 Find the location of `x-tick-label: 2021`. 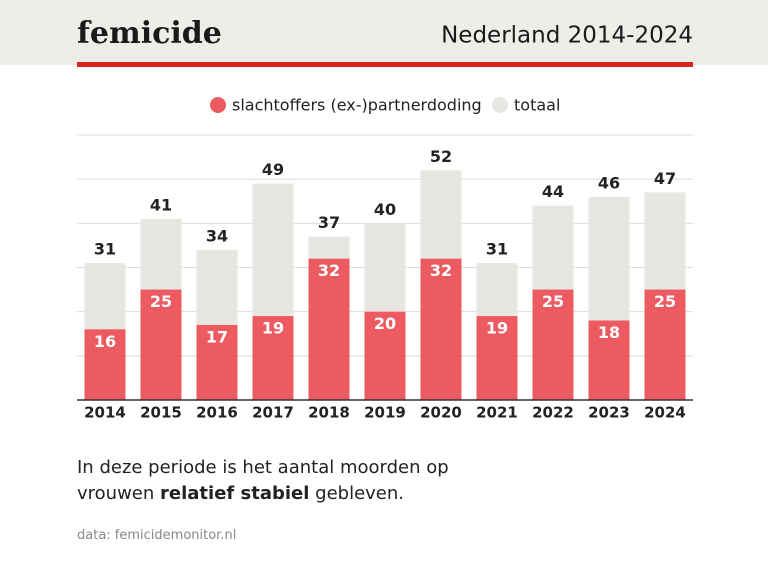

x-tick-label: 2021 is located at coordinates (497, 413).